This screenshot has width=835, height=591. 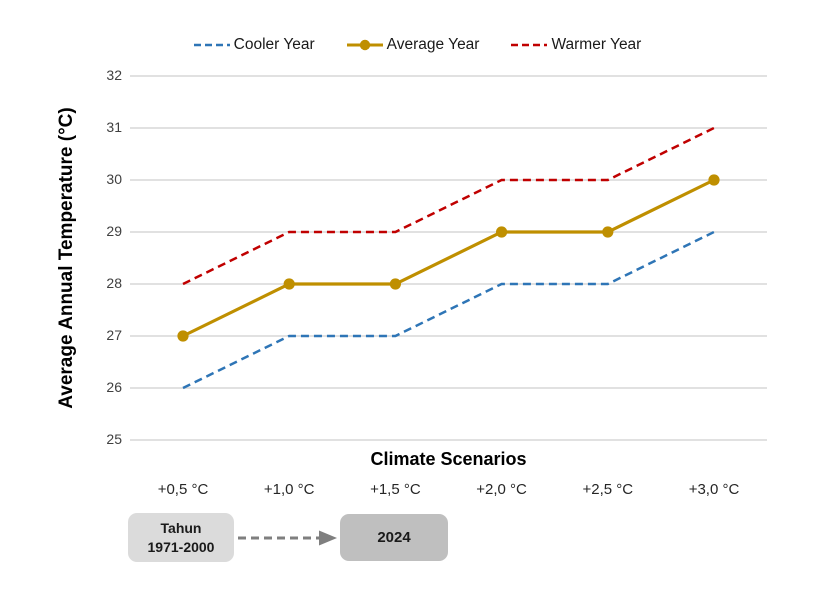 I want to click on x-category-label: +2,0 °C, so click(x=501, y=489).